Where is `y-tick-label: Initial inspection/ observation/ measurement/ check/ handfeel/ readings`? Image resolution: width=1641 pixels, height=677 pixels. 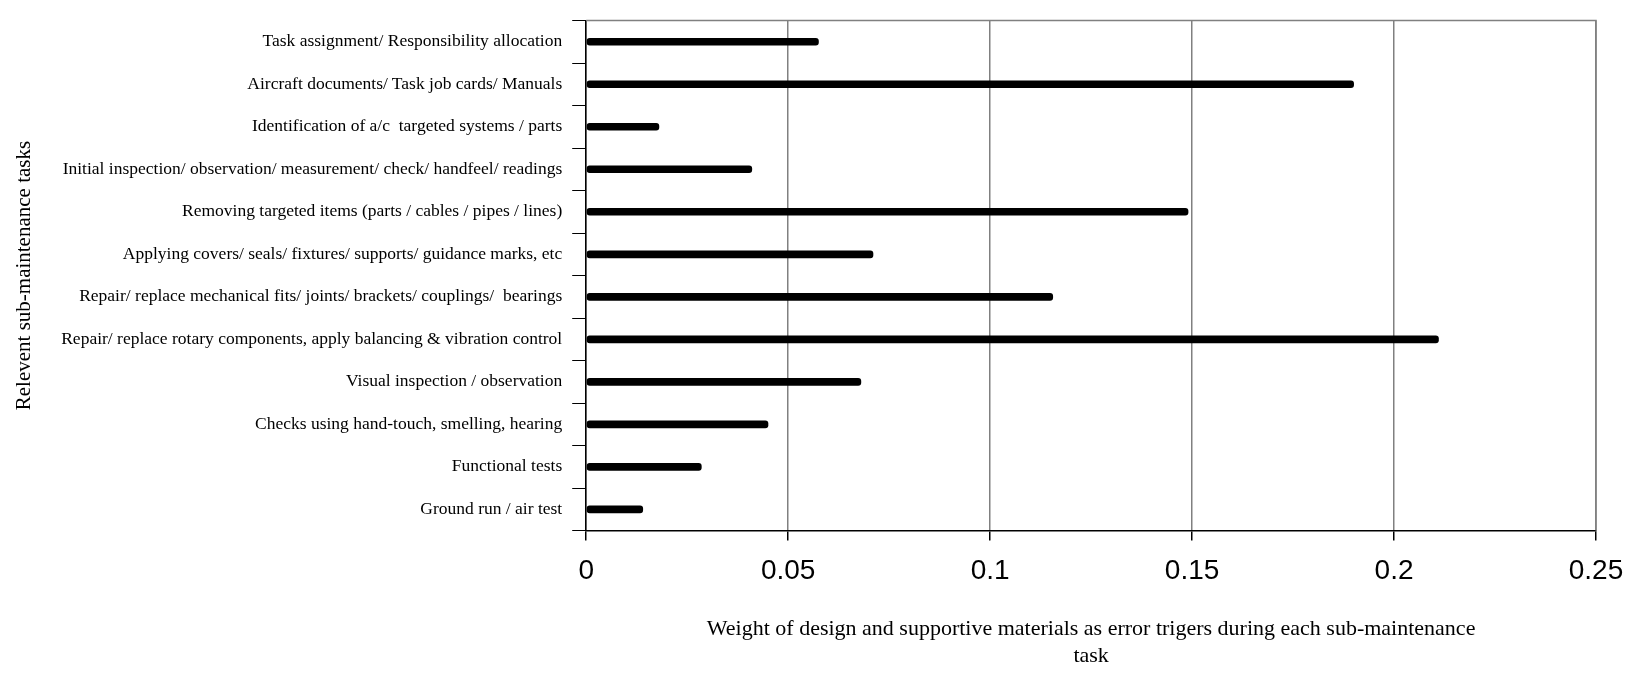 y-tick-label: Initial inspection/ observation/ measurement/ check/ handfeel/ readings is located at coordinates (312, 167).